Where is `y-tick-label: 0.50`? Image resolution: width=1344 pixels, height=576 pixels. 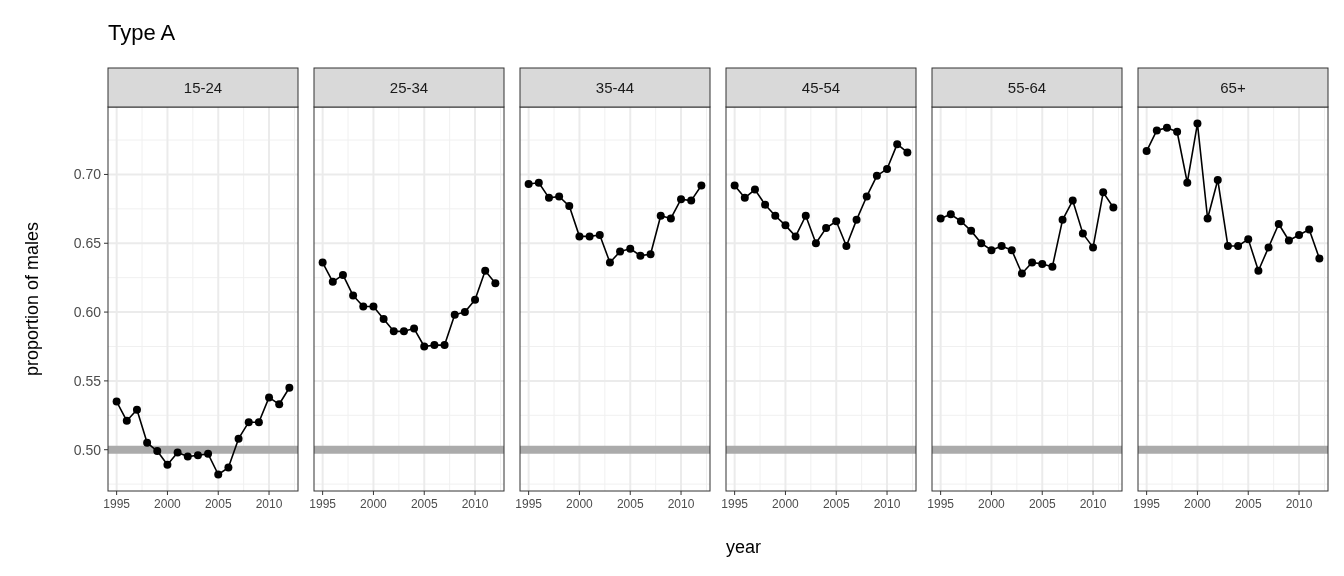 y-tick-label: 0.50 is located at coordinates (87, 449).